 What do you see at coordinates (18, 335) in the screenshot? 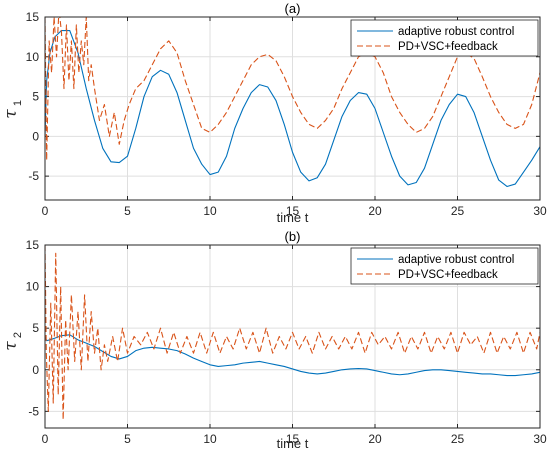
I see `y-axis-label-subscript: 2` at bounding box center [18, 335].